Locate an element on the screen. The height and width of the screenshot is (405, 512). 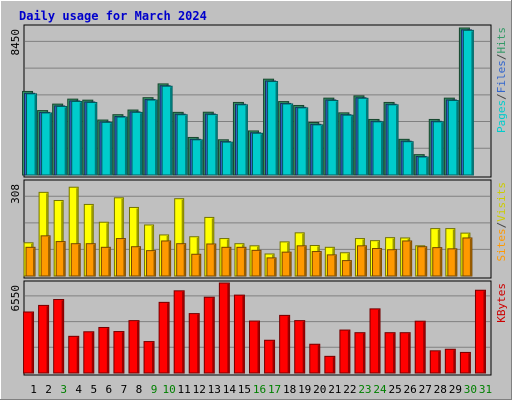
max-label-top: 8450 is located at coordinates (15, 42).